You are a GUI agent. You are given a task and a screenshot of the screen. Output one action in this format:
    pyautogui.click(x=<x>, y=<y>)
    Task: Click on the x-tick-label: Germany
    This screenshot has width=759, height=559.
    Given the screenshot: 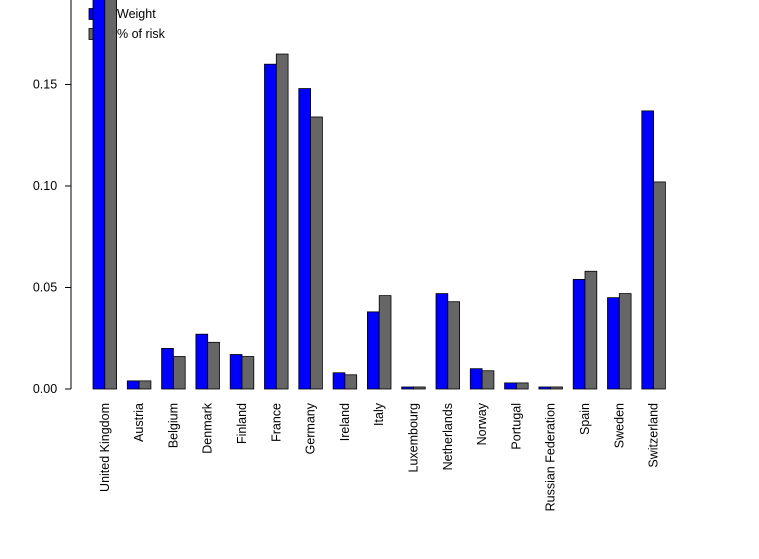 What is the action you would take?
    pyautogui.click(x=311, y=428)
    